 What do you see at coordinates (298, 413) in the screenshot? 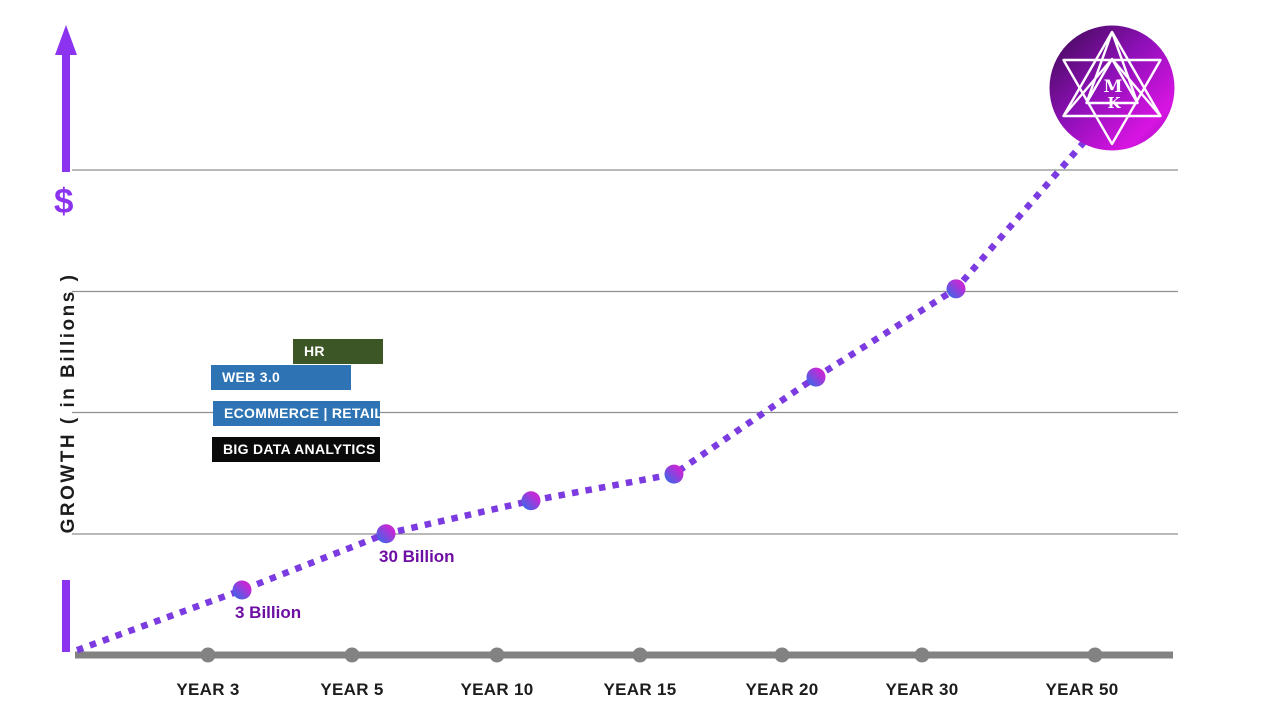
I see `sector-label: ECOMMERCE | RETAIL` at bounding box center [298, 413].